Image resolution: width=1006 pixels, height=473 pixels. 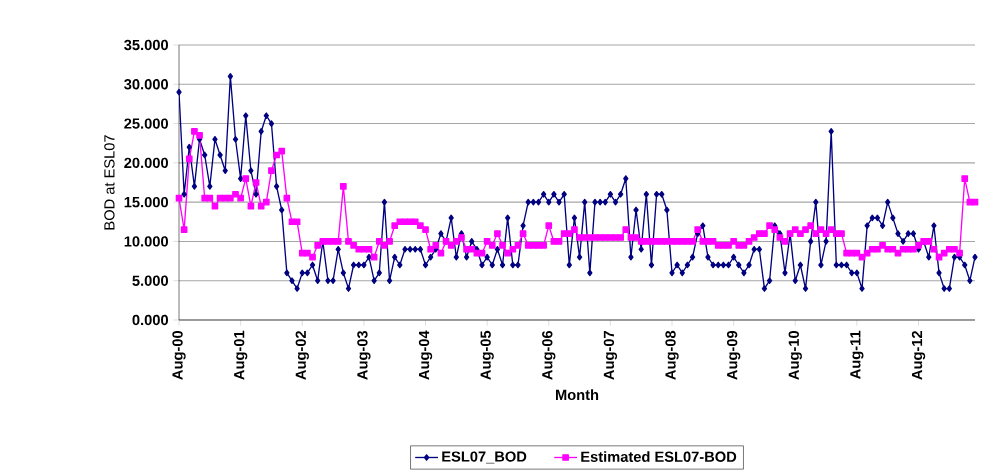 What do you see at coordinates (150, 280) in the screenshot?
I see `y-tick-label: 5.000` at bounding box center [150, 280].